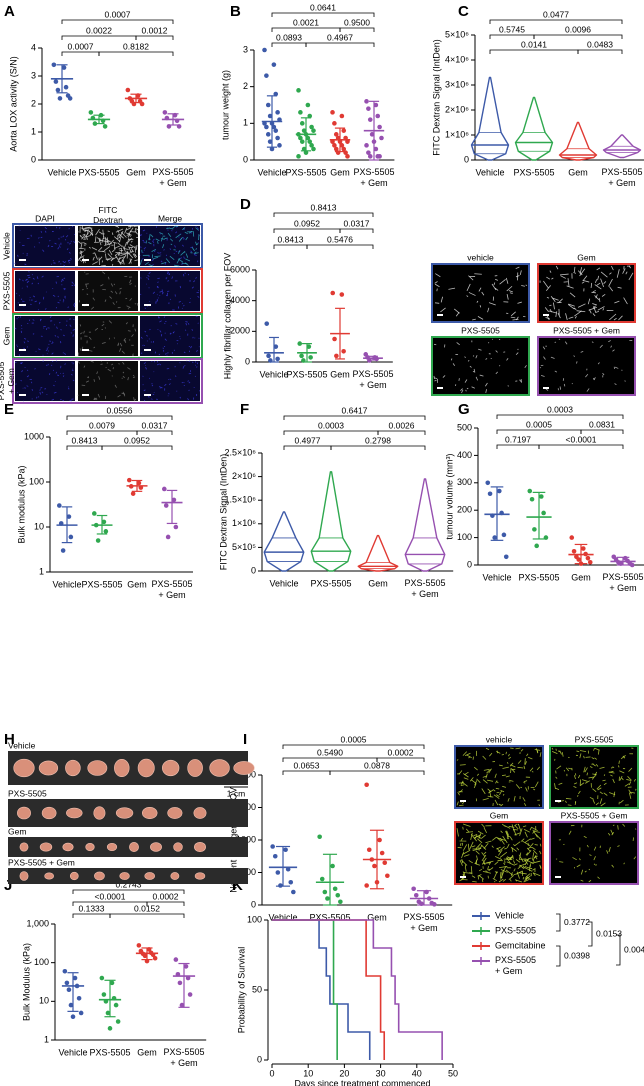 This screenshot has width=644, height=1086. What do you see at coordinates (99, 30) in the screenshot?
I see `p-value: 0.0022` at bounding box center [99, 30].